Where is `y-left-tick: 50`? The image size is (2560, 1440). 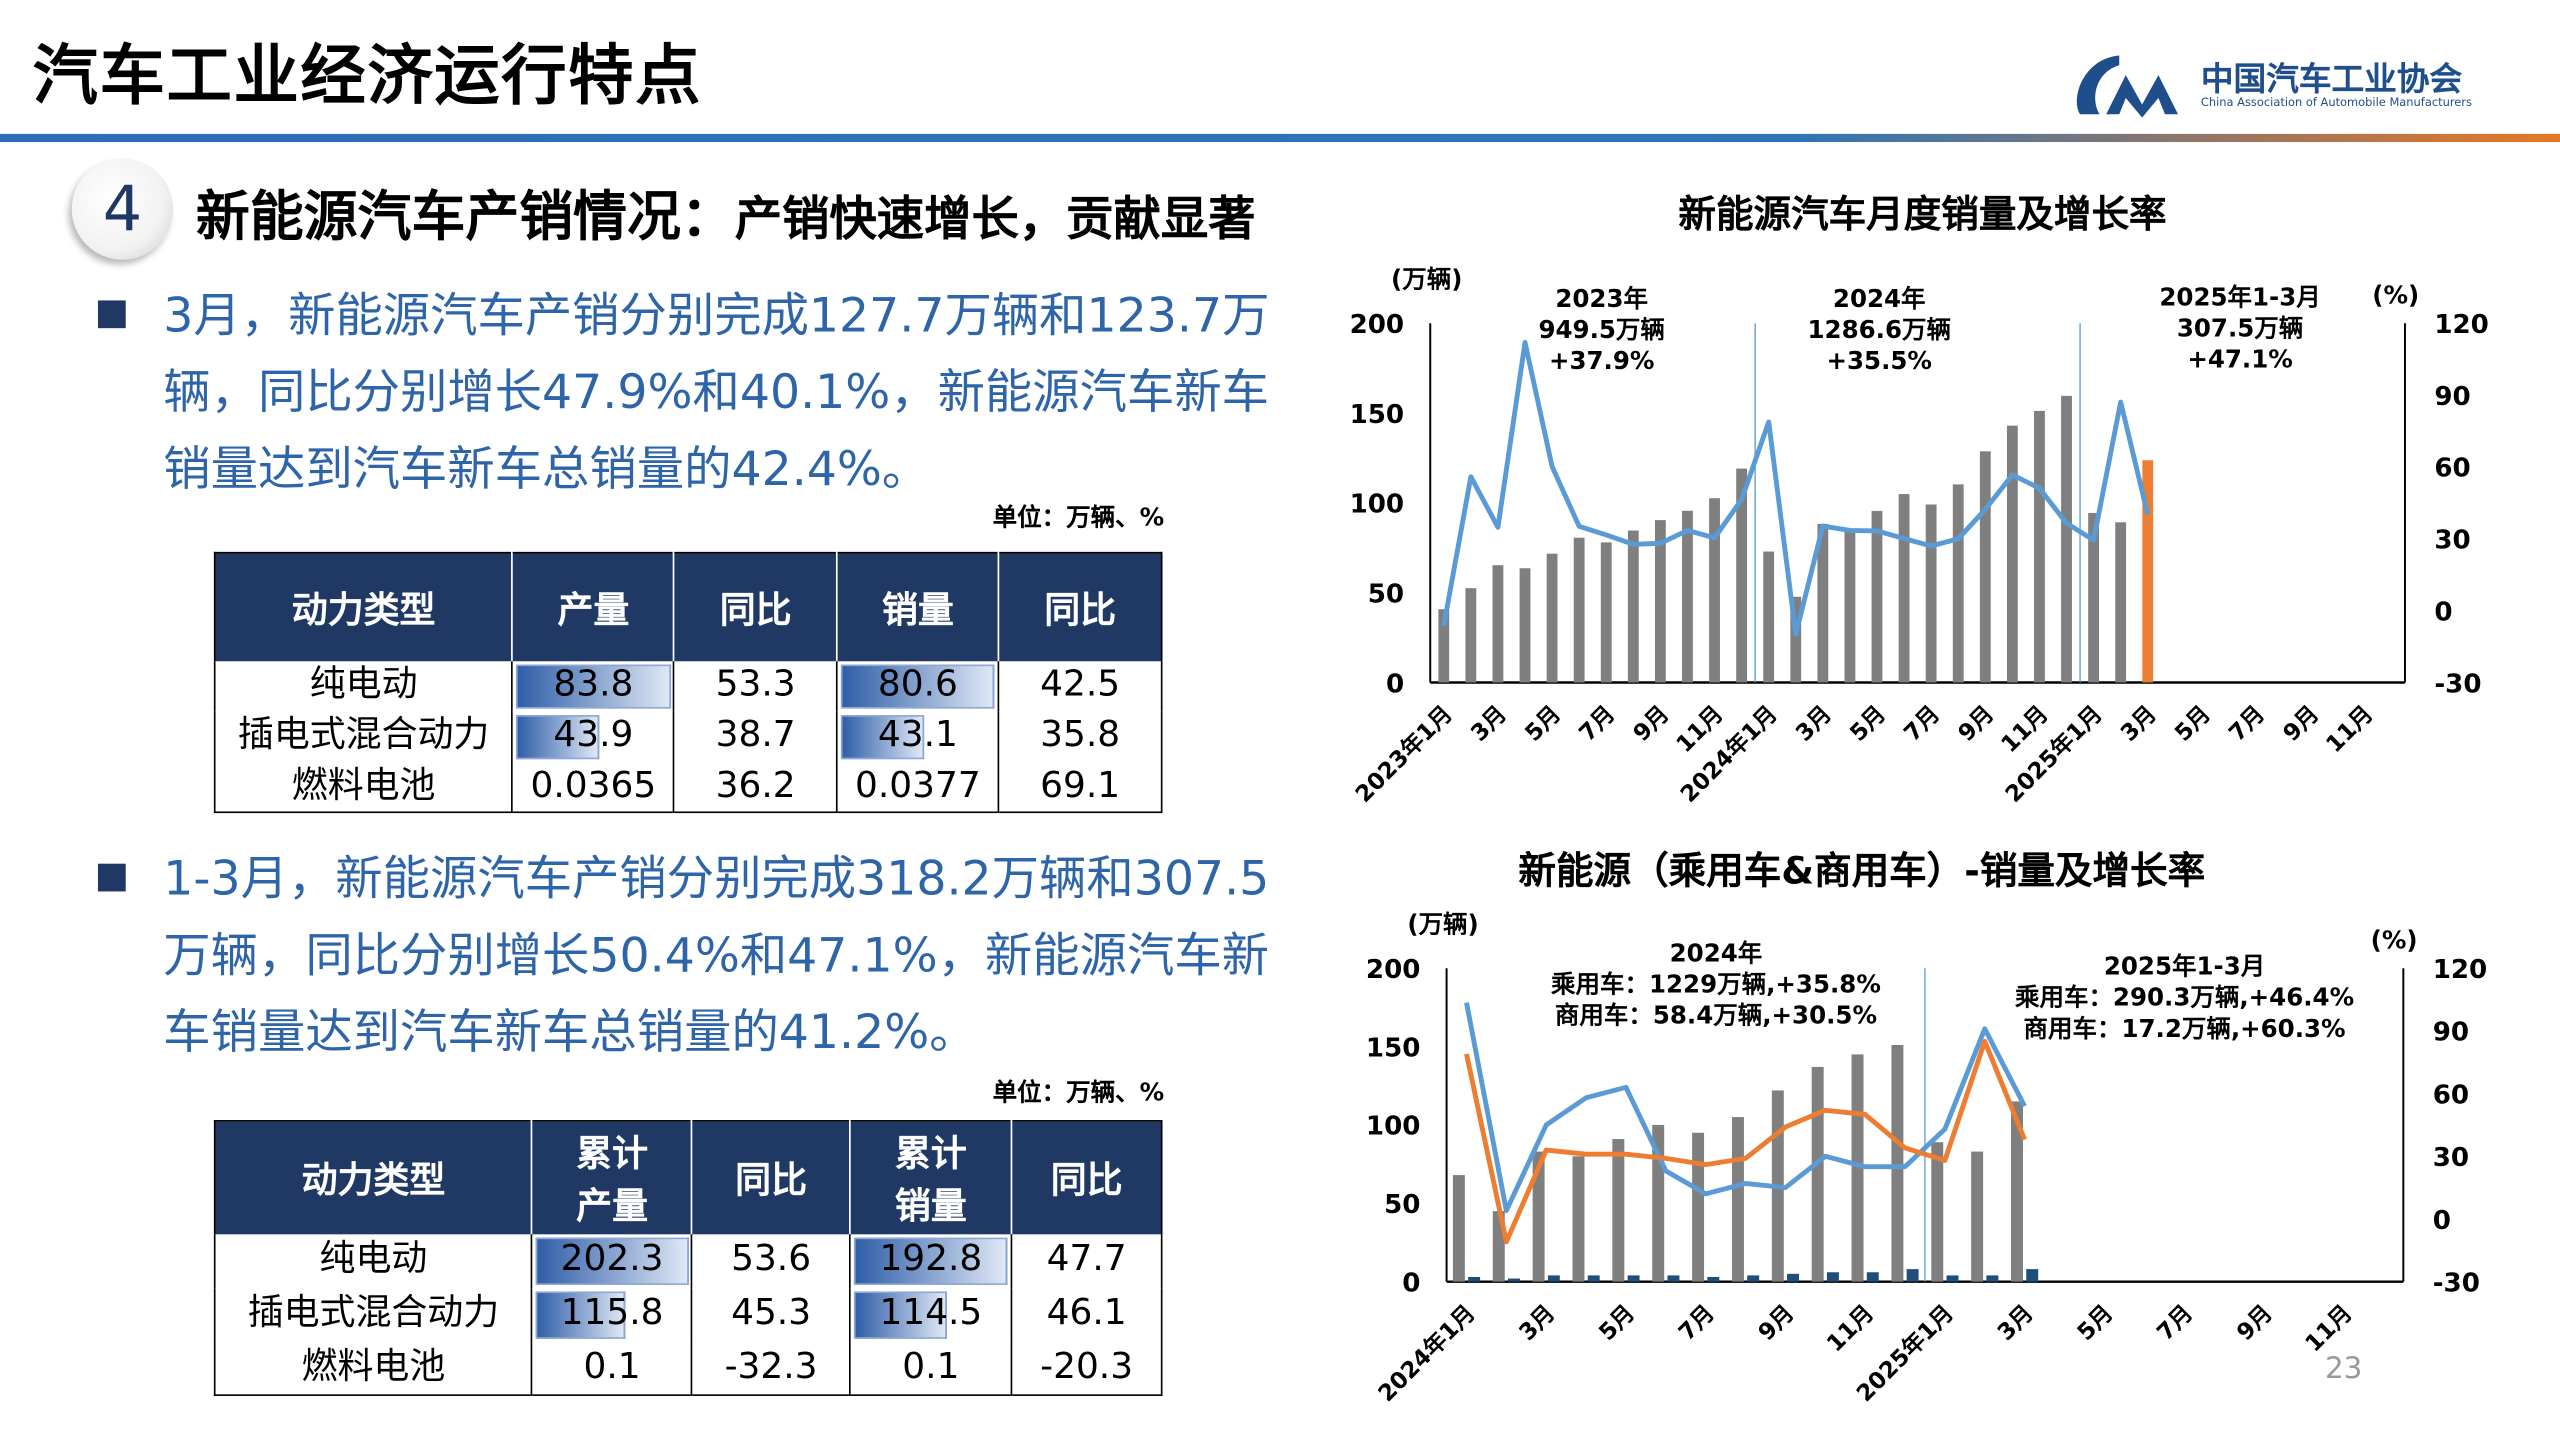 y-left-tick: 50 is located at coordinates (1386, 594).